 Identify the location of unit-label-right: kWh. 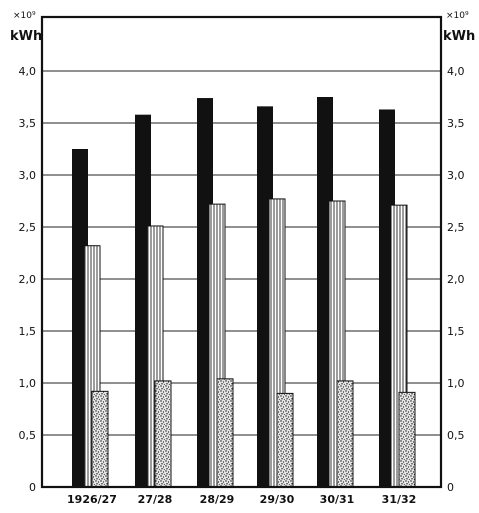
(459, 36).